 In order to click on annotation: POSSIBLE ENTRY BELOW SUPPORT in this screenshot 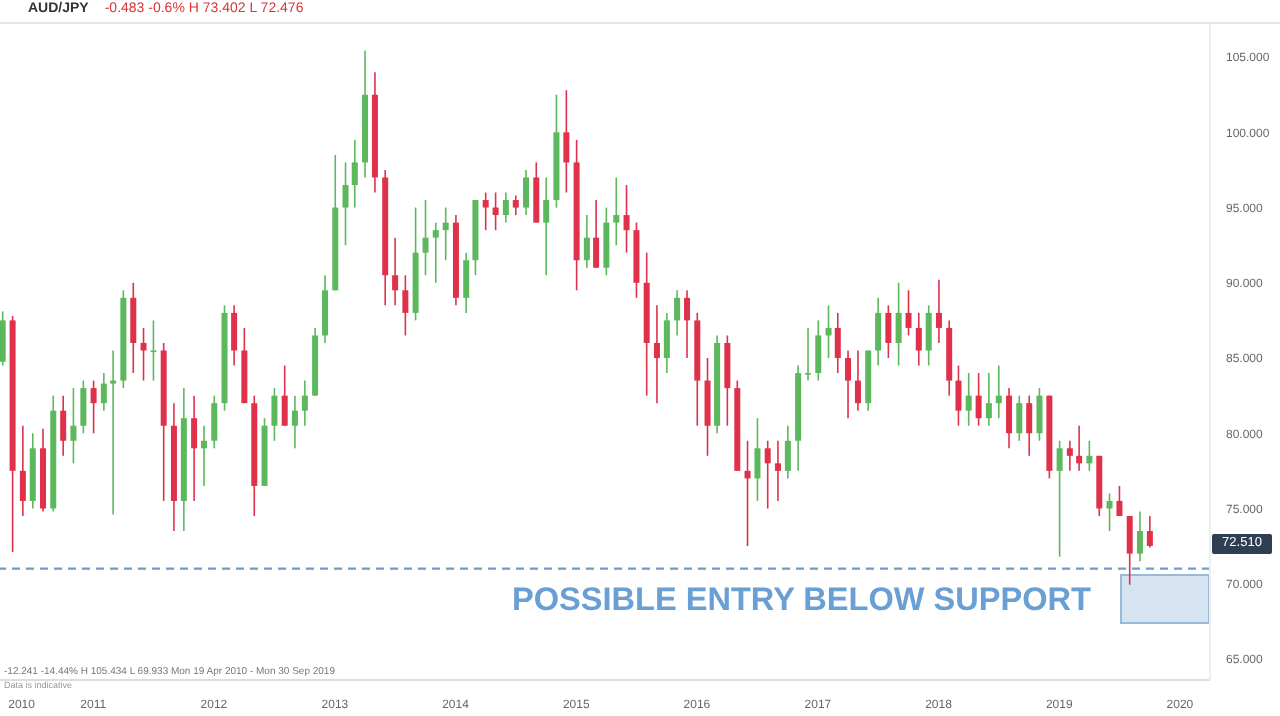, I will do `click(801, 601)`.